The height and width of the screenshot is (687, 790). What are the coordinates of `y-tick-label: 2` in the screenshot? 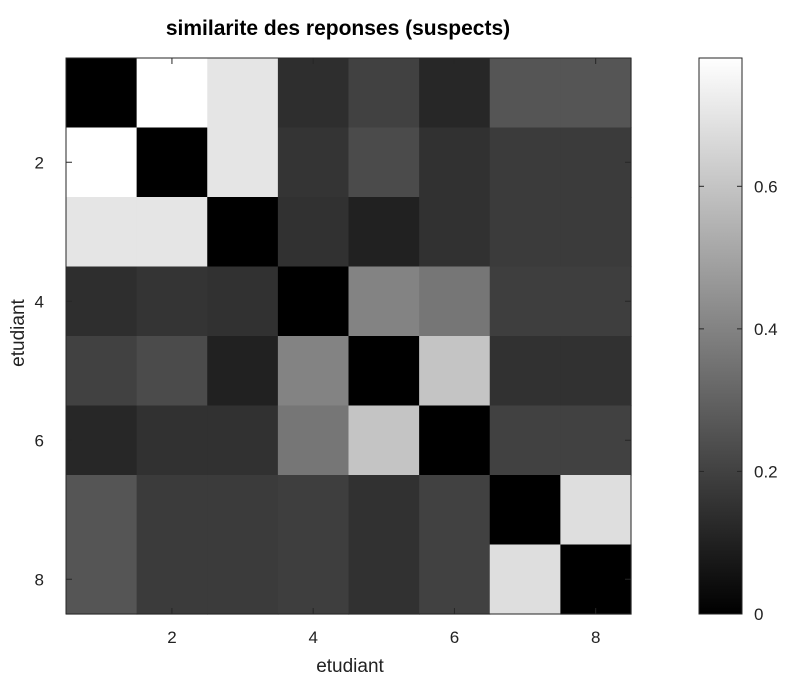 It's located at (39, 162).